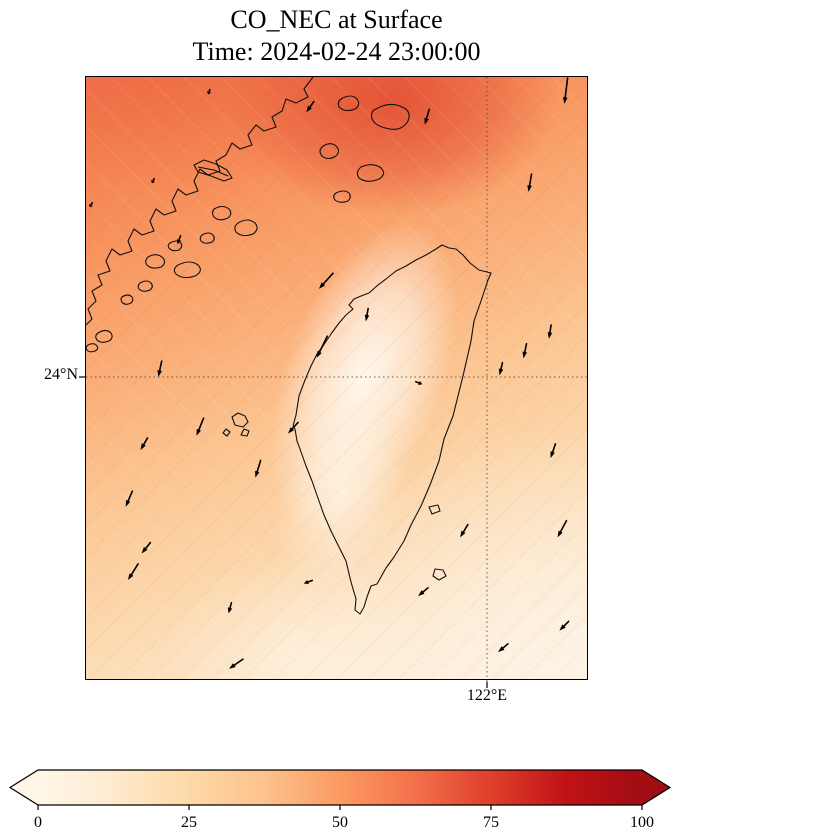 Image resolution: width=824 pixels, height=839 pixels. I want to click on colorbar-gradient-bar, so click(340, 787).